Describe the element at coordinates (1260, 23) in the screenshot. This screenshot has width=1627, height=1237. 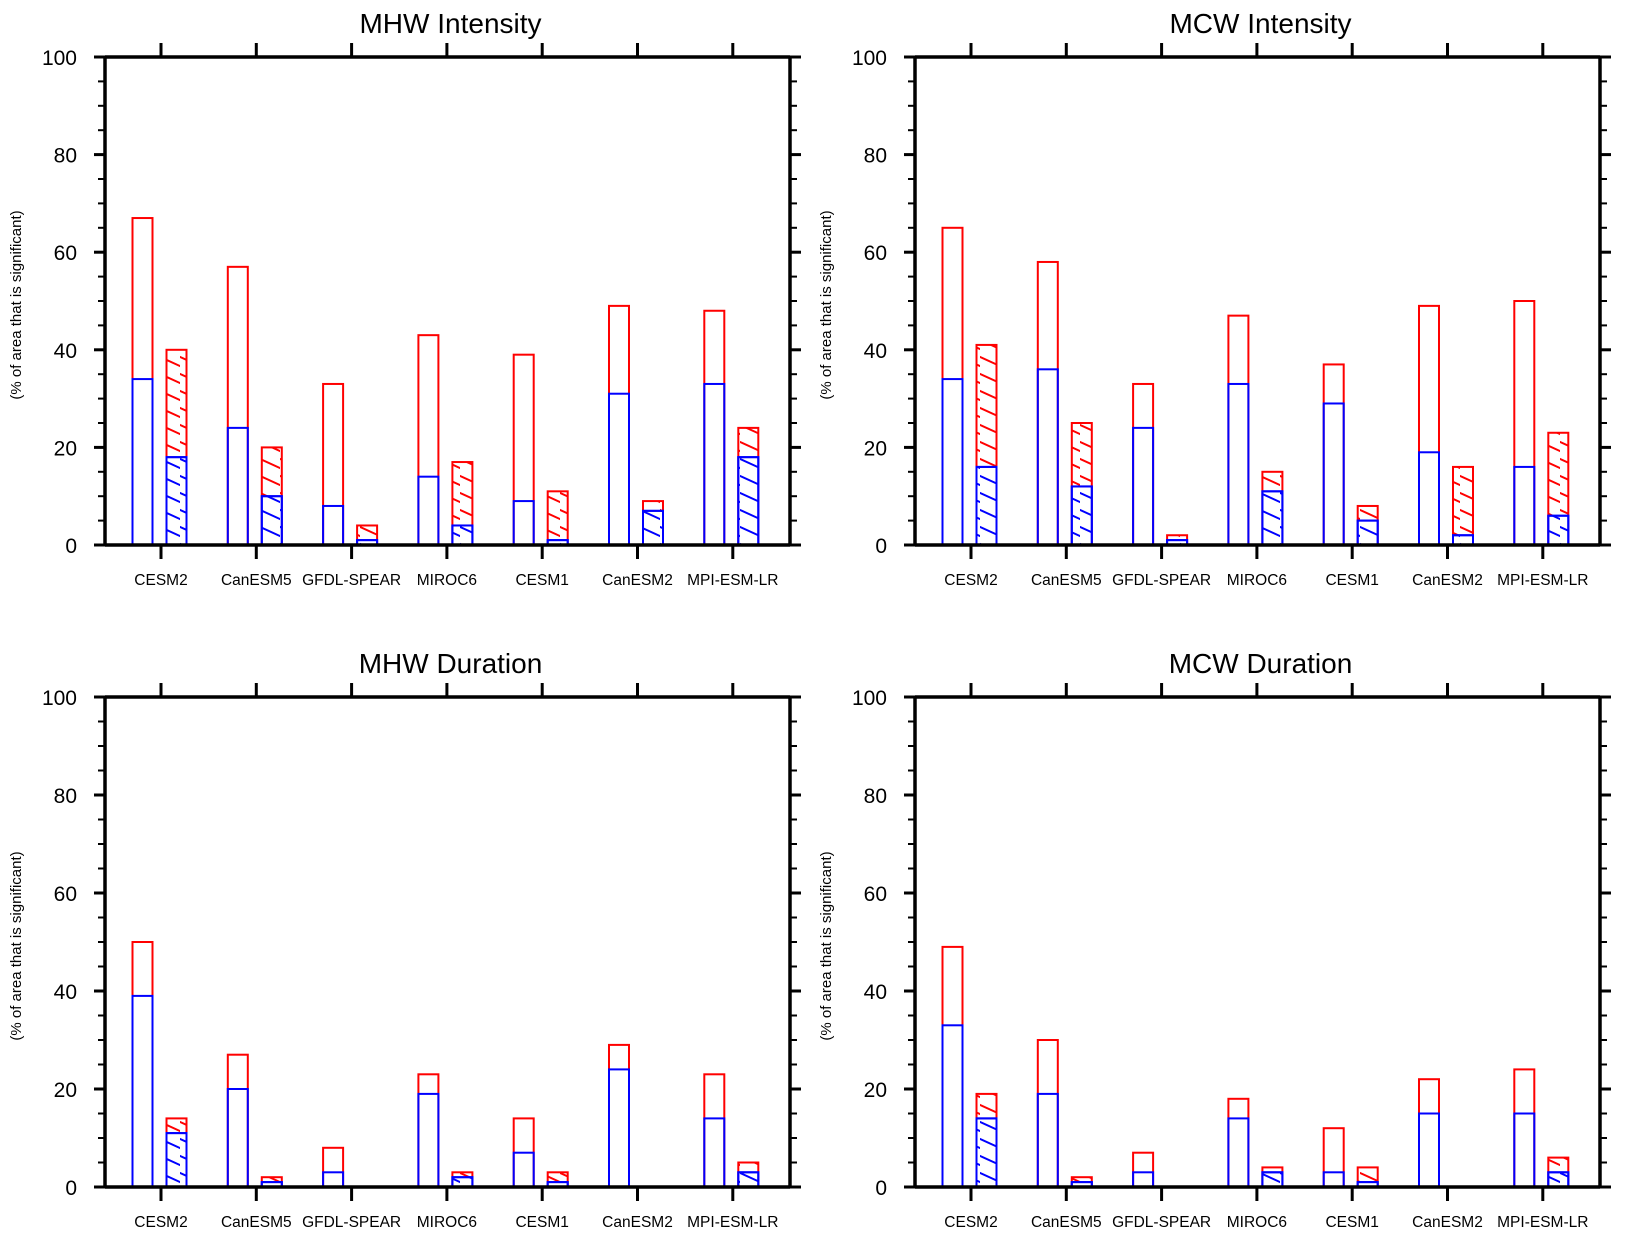
I see `chart-title: MCW Intensity` at that location.